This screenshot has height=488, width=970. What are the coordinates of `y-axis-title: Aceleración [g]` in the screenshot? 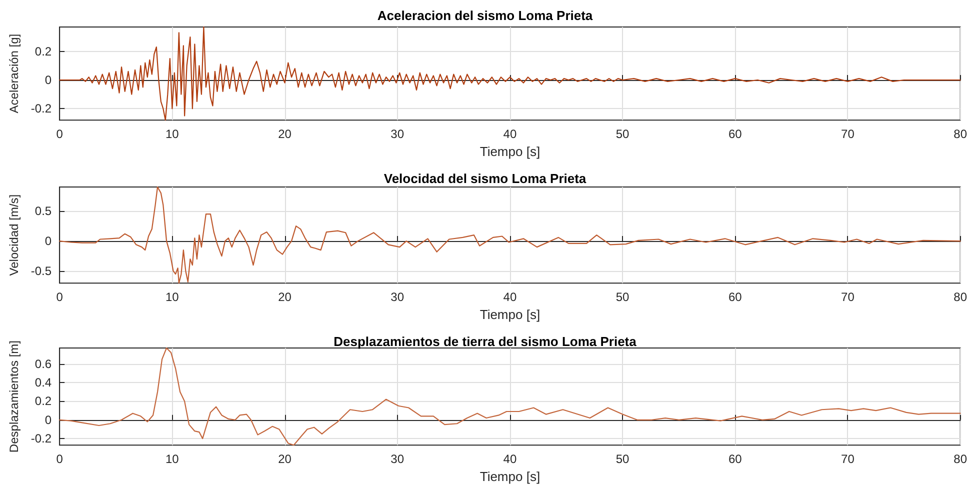 It's located at (14, 74).